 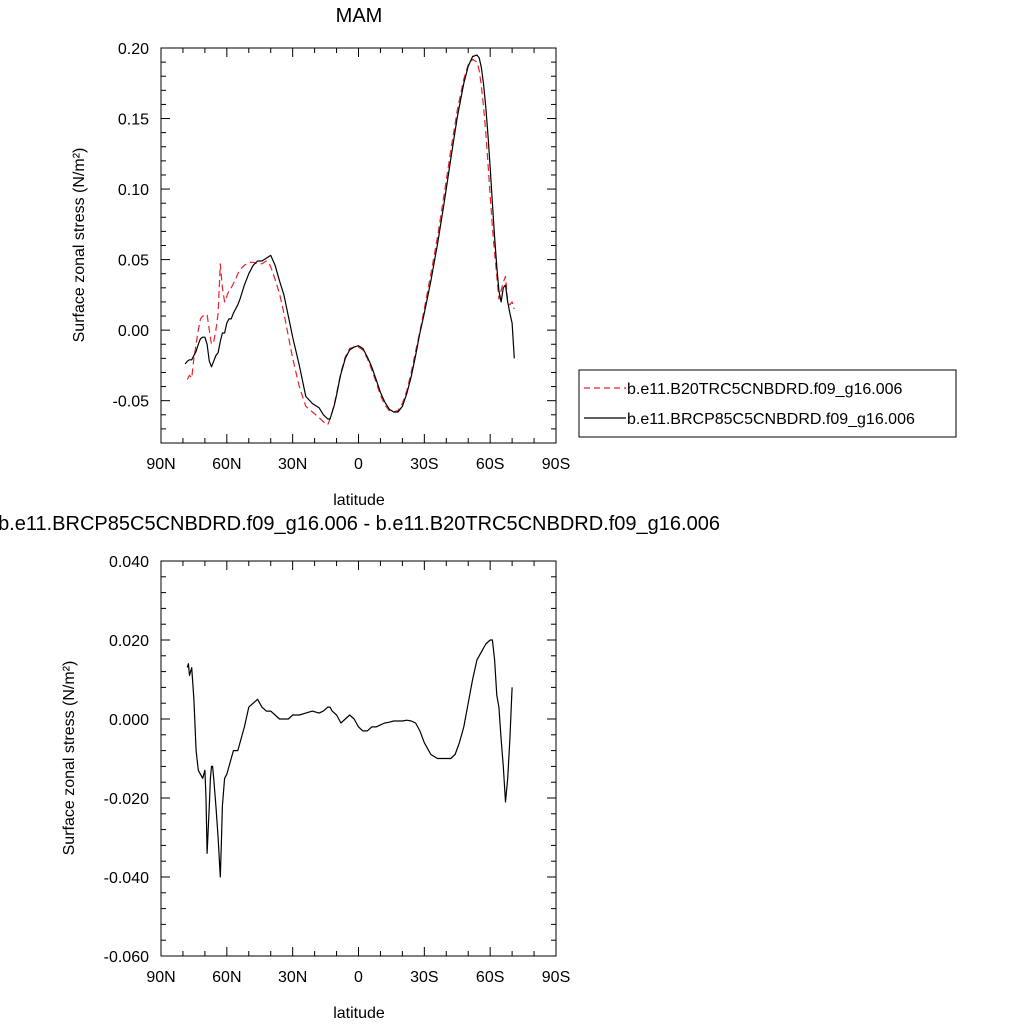 I want to click on top-x-tick-label: 30S, so click(x=424, y=464).